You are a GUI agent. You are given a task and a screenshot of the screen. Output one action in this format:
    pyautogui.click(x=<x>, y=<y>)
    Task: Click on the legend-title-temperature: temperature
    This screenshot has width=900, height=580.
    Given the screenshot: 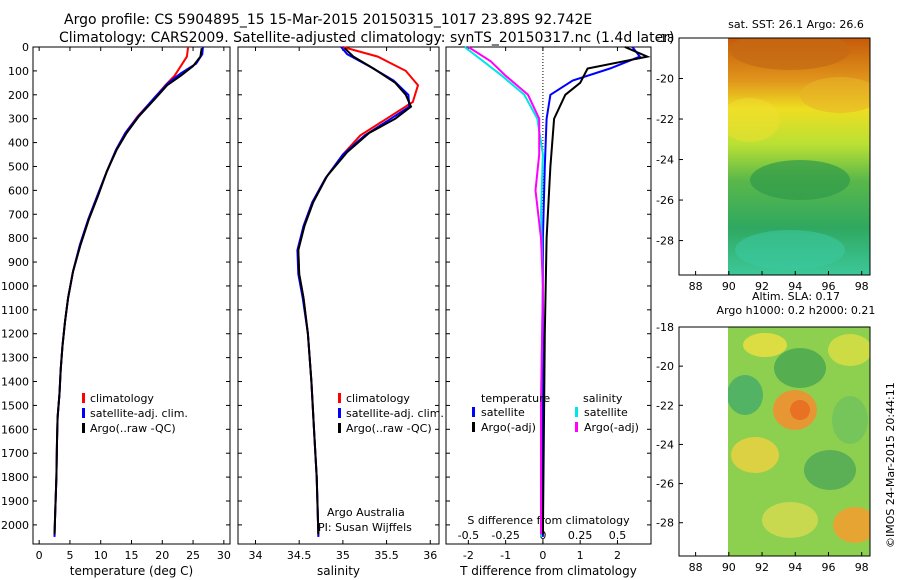 What is the action you would take?
    pyautogui.click(x=515, y=398)
    